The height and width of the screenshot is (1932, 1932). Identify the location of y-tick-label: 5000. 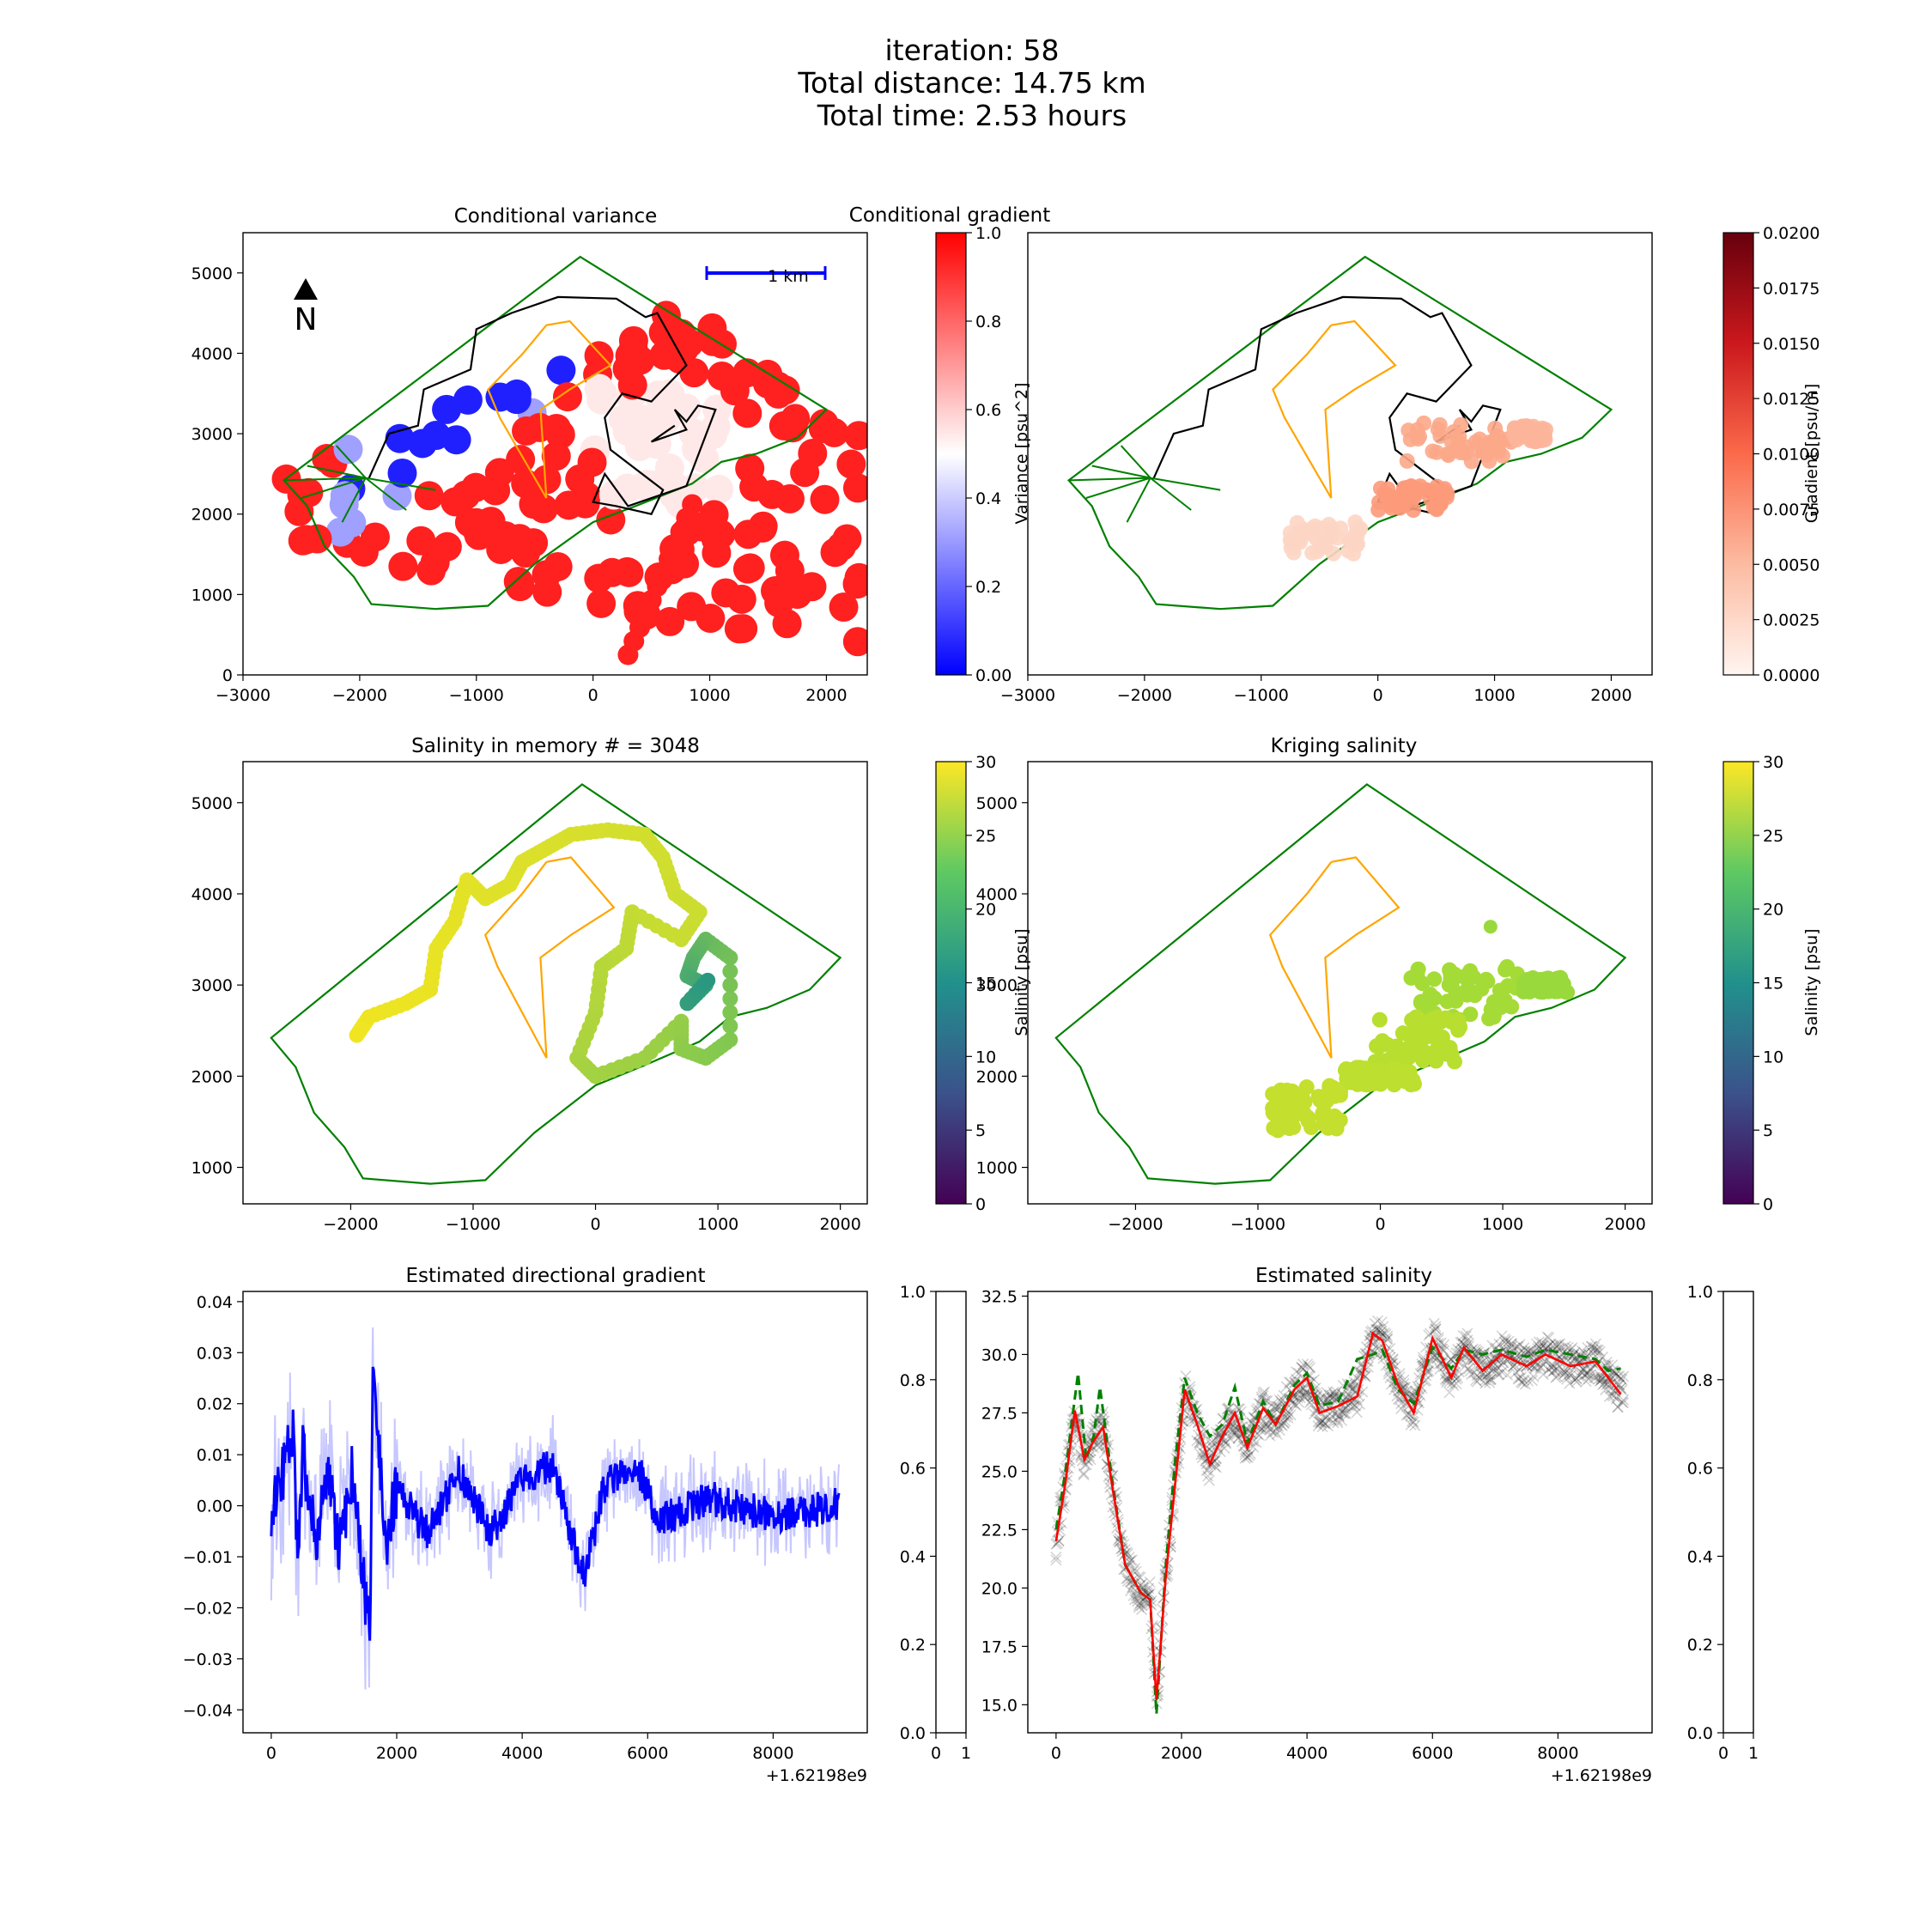
(997, 803).